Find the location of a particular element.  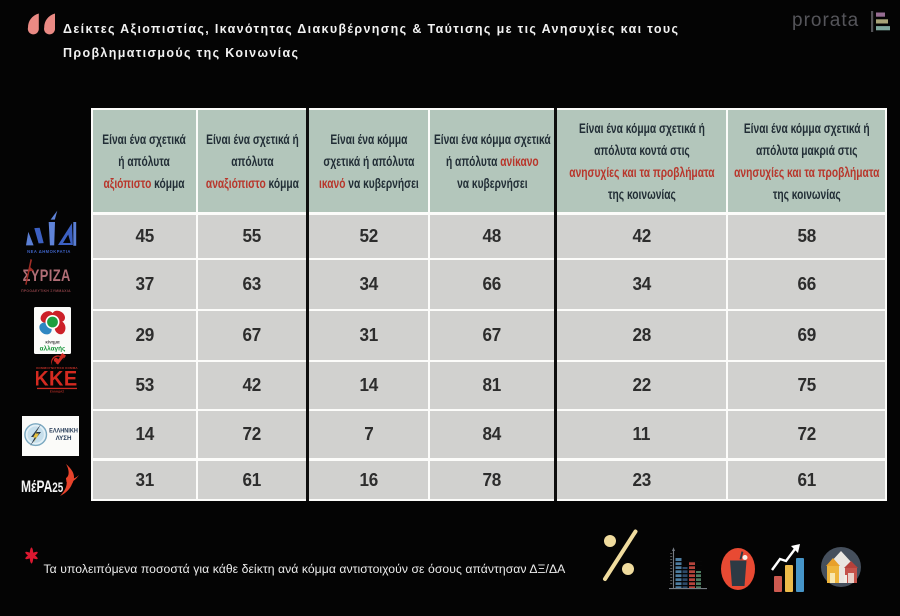

svg-text: ΚΟΜΜΟΥΝΙΣΤΙΚΟ ΚΟΜΜΑ is located at coordinates (57, 368).